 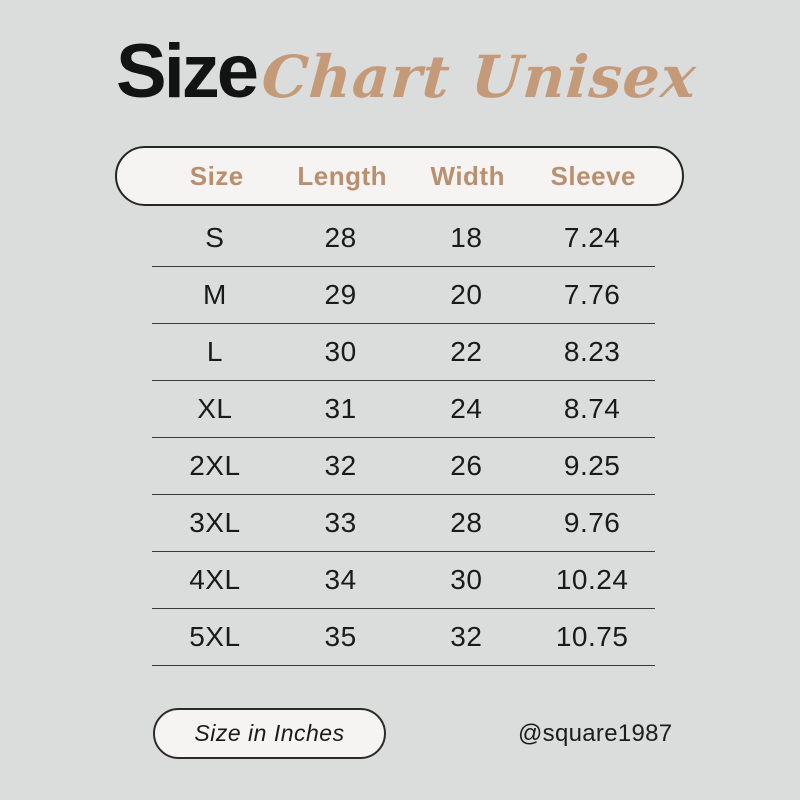 I want to click on credit-handle: @square1987, so click(x=595, y=733).